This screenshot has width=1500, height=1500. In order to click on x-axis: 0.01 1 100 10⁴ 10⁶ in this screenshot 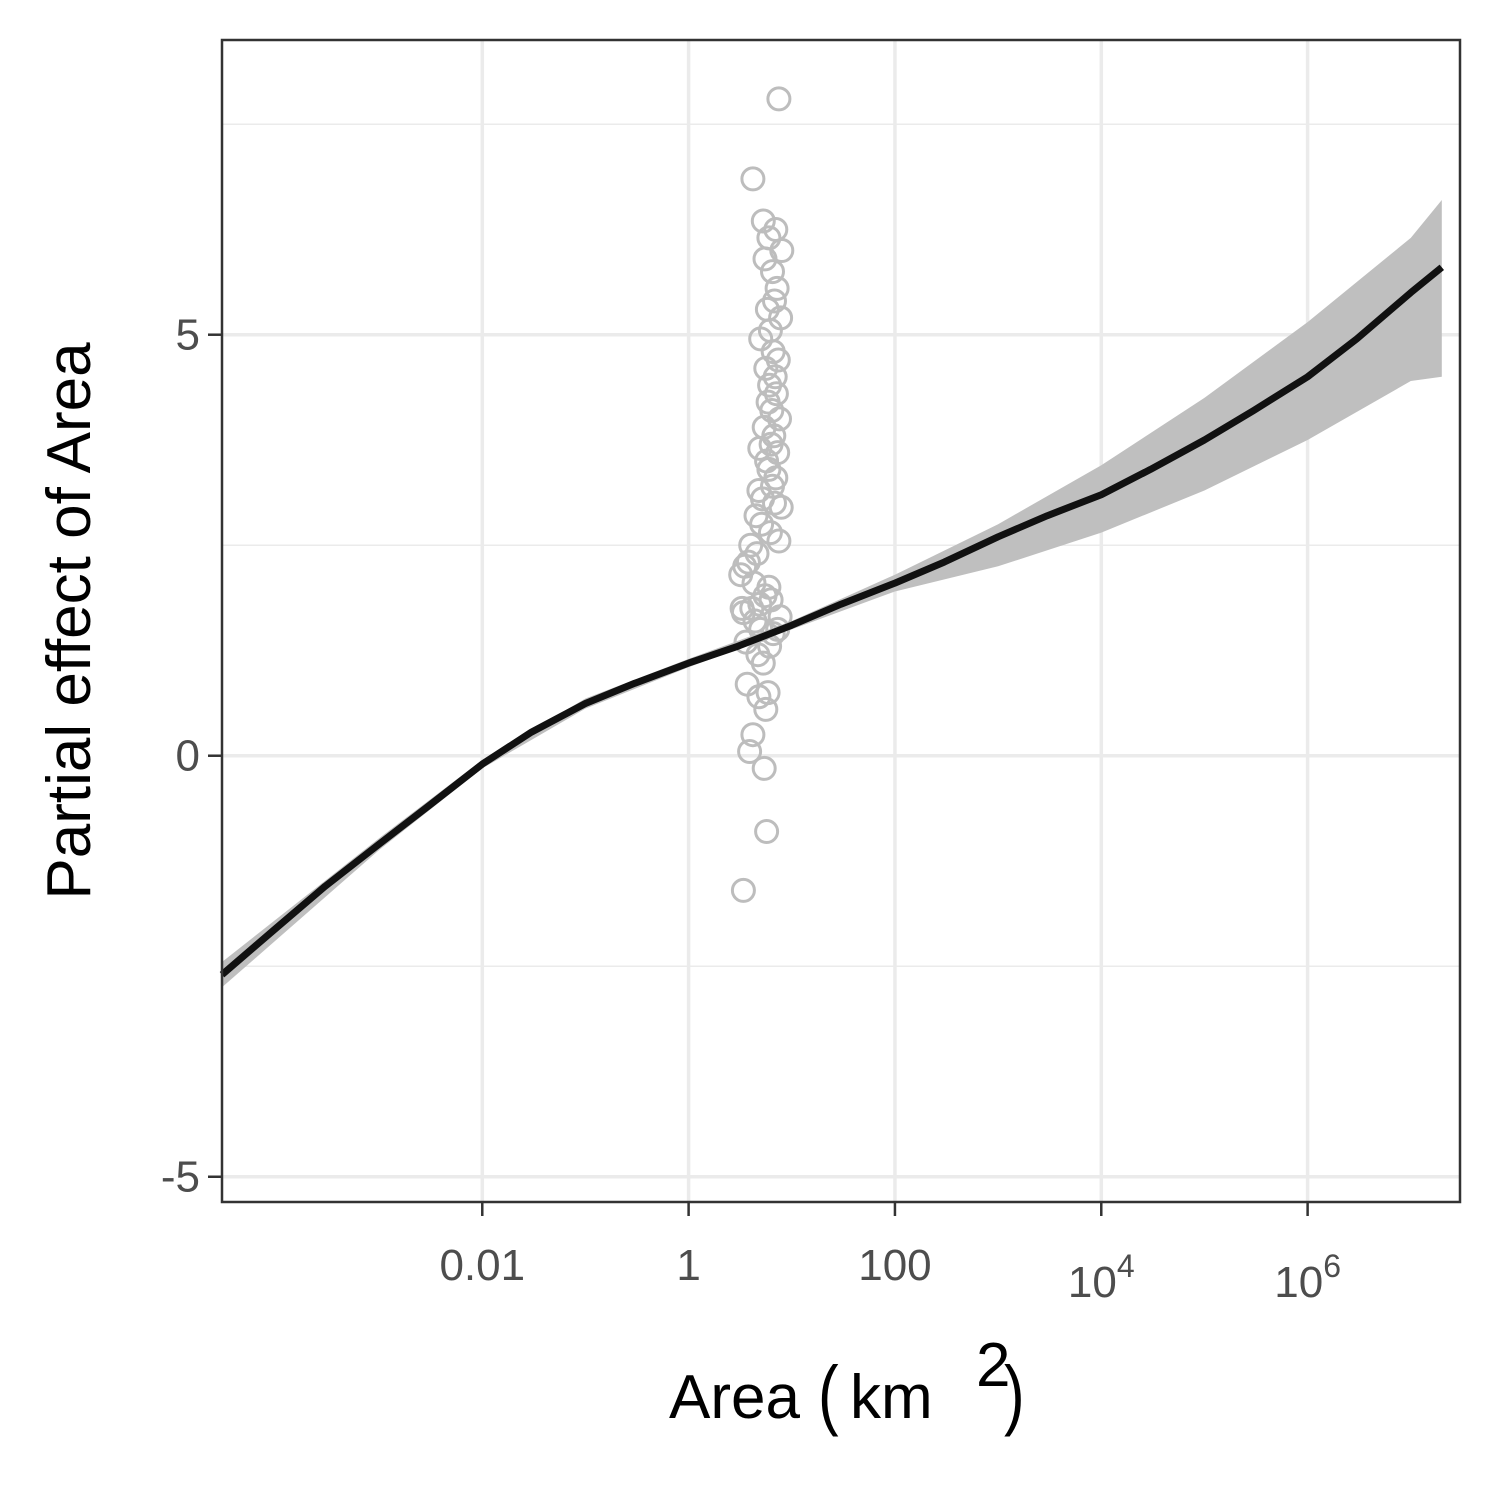, I will do `click(890, 1254)`.